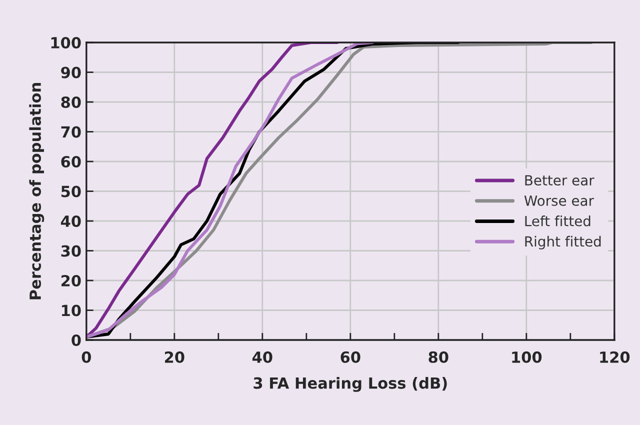 This screenshot has width=640, height=425. What do you see at coordinates (174, 357) in the screenshot?
I see `x-tick-label: 20` at bounding box center [174, 357].